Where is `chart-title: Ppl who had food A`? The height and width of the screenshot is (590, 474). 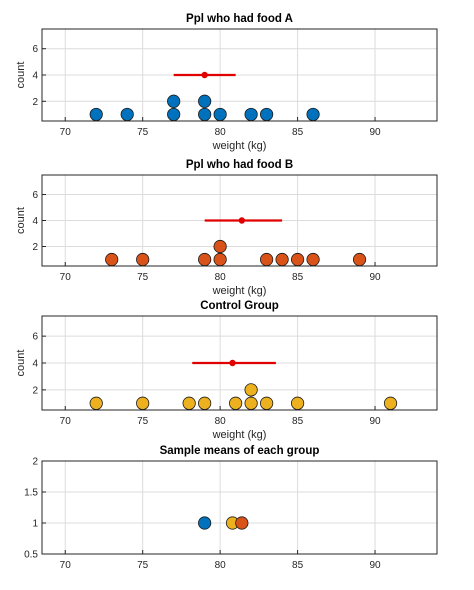
chart-title: Ppl who had food A is located at coordinates (239, 19).